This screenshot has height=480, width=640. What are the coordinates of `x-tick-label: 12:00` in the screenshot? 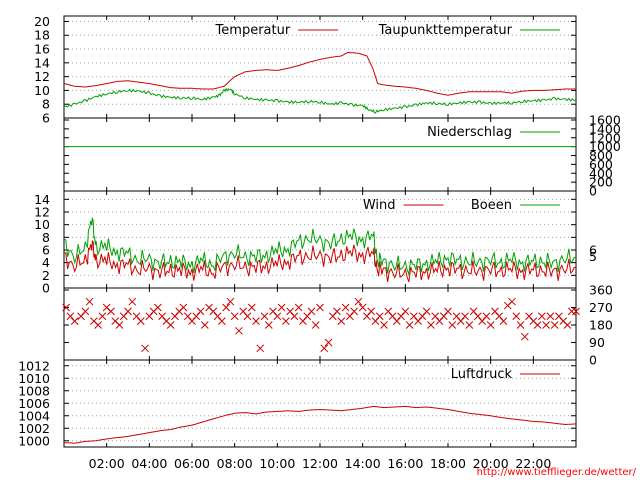 It's located at (320, 463).